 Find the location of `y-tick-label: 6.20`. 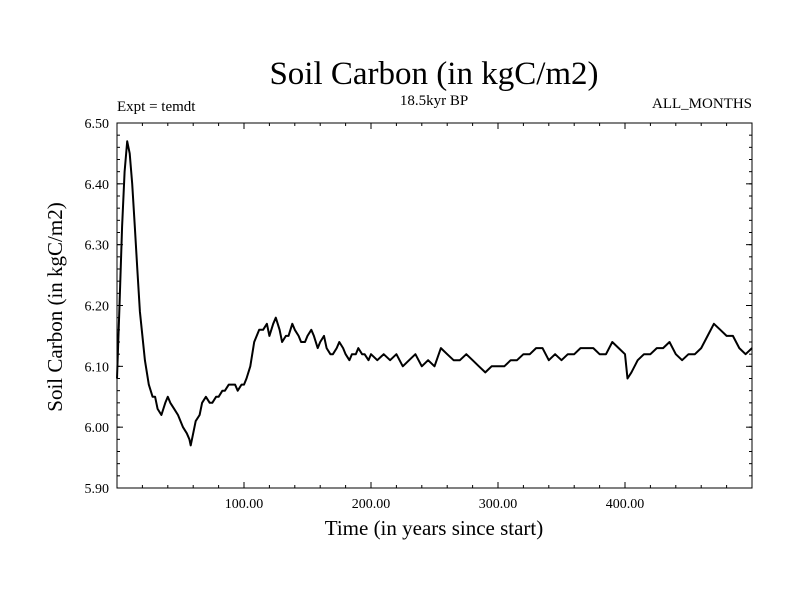

y-tick-label: 6.20 is located at coordinates (97, 307).